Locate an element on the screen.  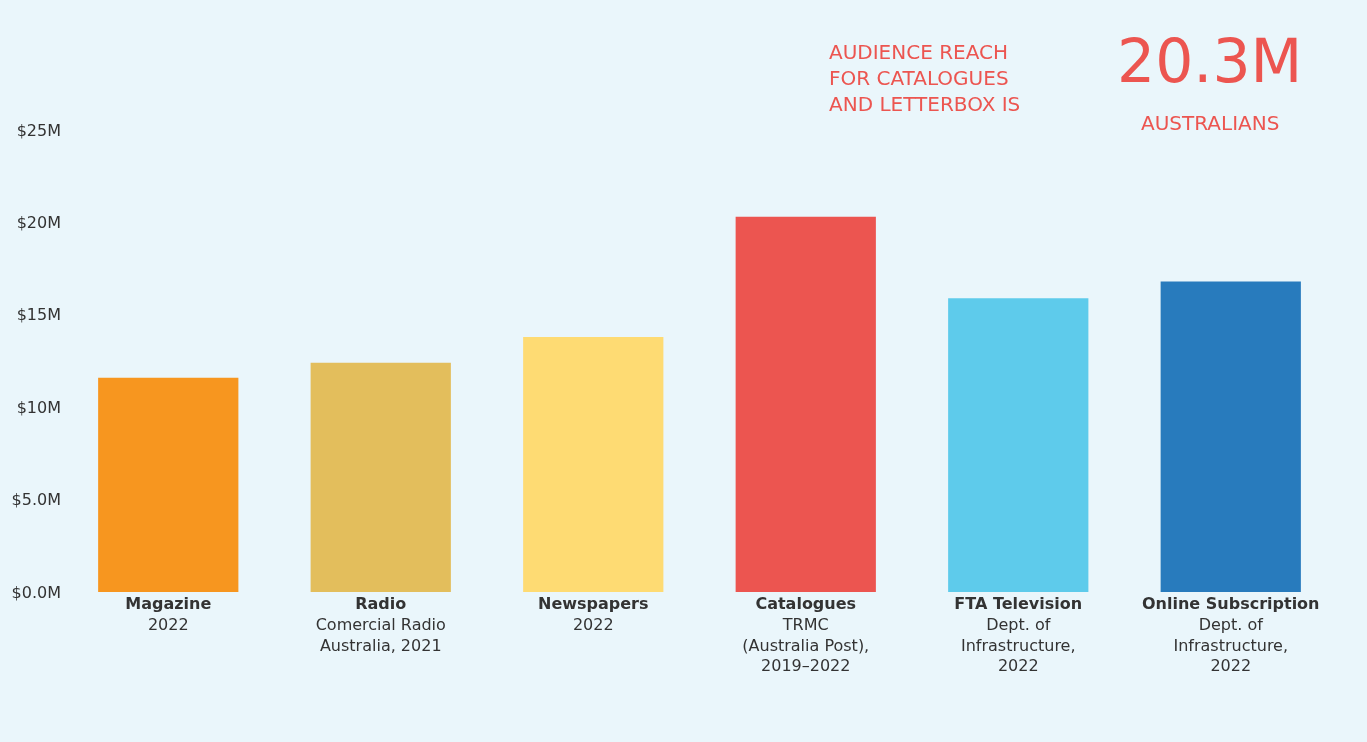
x-tick-label: Catalogues TRMC (Australia Post), 2019–2022 is located at coordinates (806, 635).